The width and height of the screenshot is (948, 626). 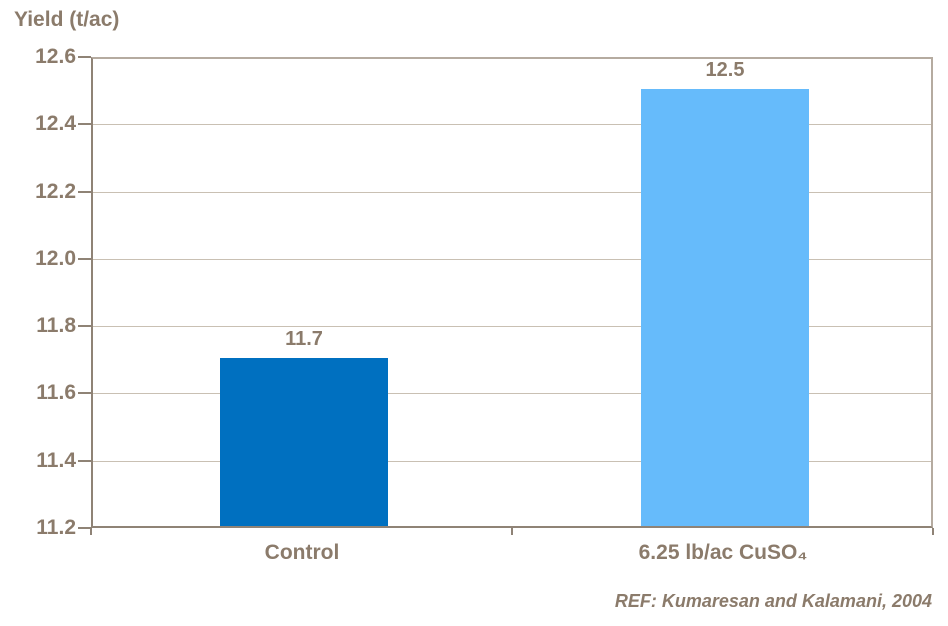 What do you see at coordinates (56, 326) in the screenshot?
I see `y-axis-label: 11.8` at bounding box center [56, 326].